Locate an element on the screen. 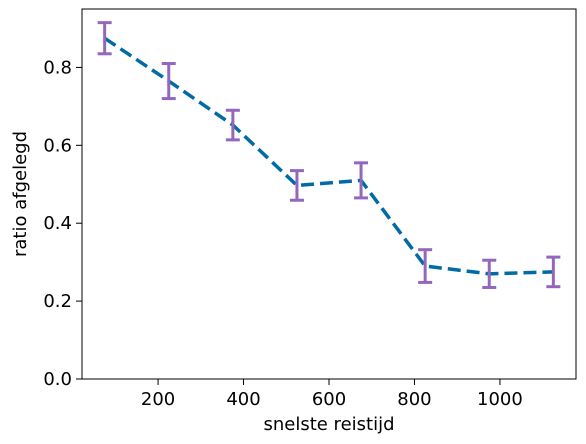 Image resolution: width=586 pixels, height=444 pixels. y-tick-label: 0.4 is located at coordinates (57, 223).